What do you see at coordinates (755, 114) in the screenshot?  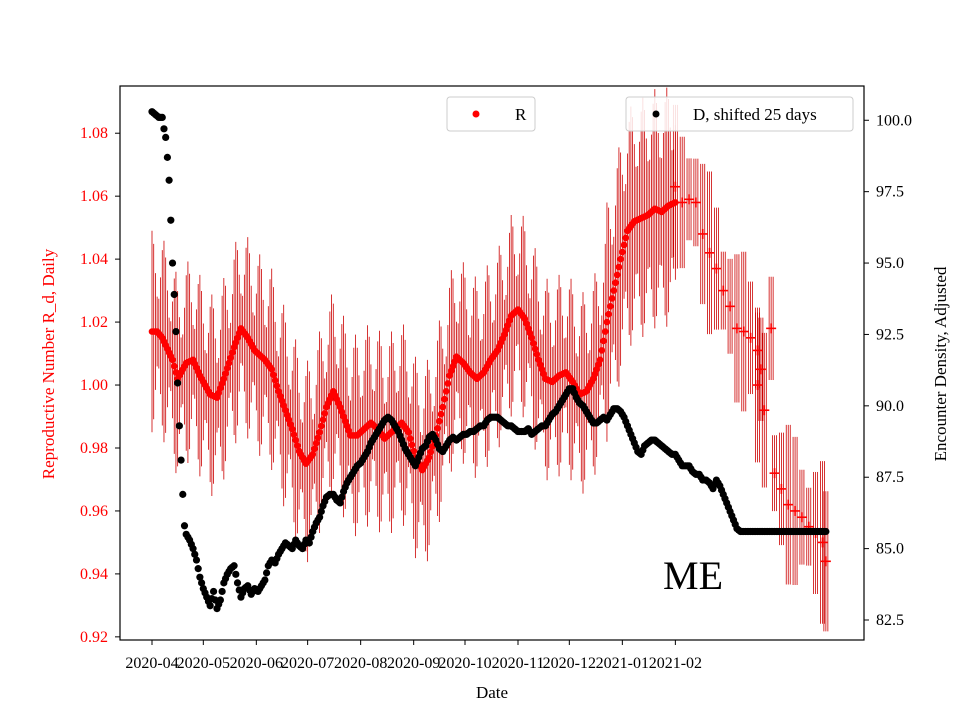 I see `legend-d-label: D, shifted 25 days` at bounding box center [755, 114].